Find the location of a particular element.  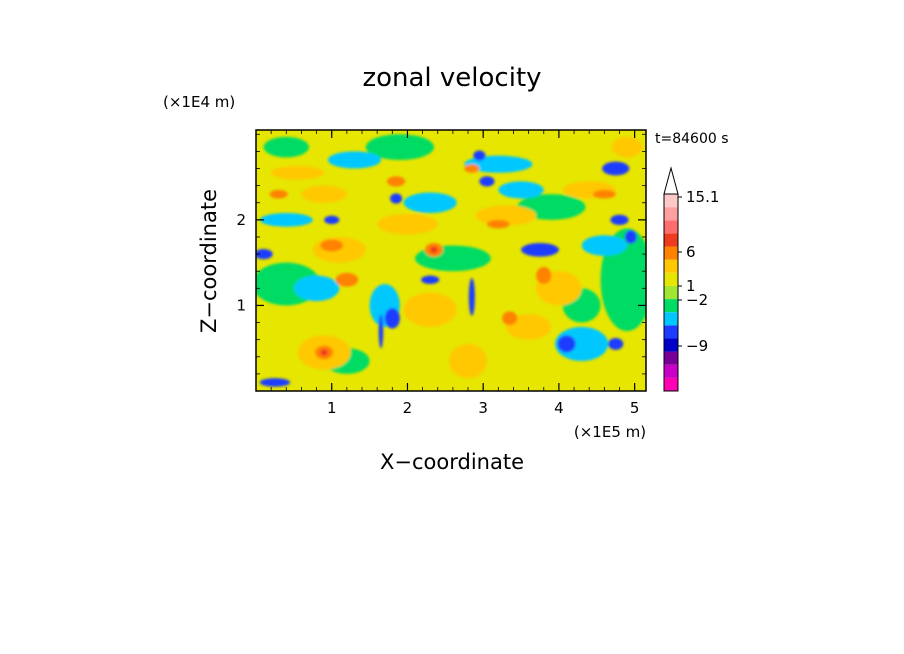

y-unit-label: (×1E4 m) is located at coordinates (199, 102).